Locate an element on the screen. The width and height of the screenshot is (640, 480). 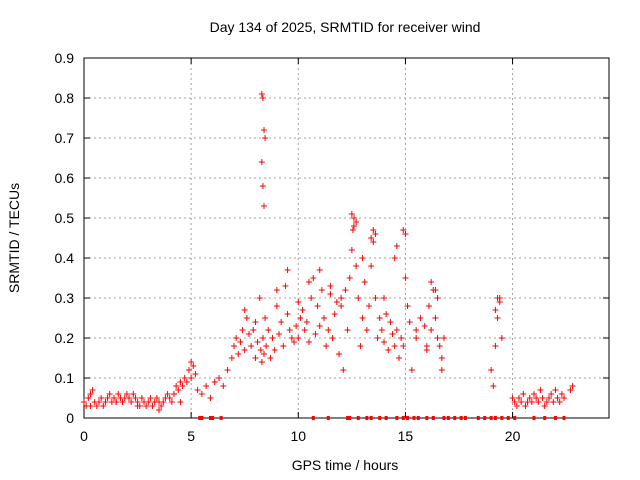
y-tick-label: 0.6 is located at coordinates (65, 178).